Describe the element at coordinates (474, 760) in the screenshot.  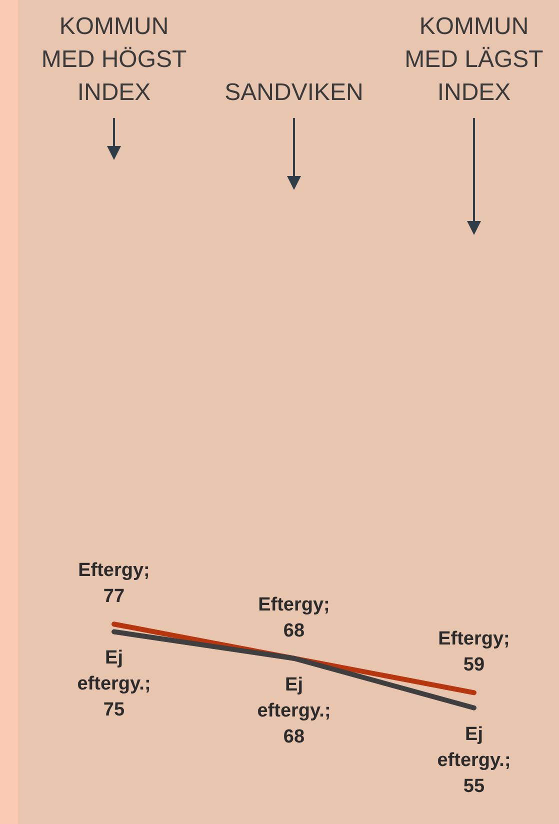
I see `data-label: Ej eftergy.; 55` at that location.